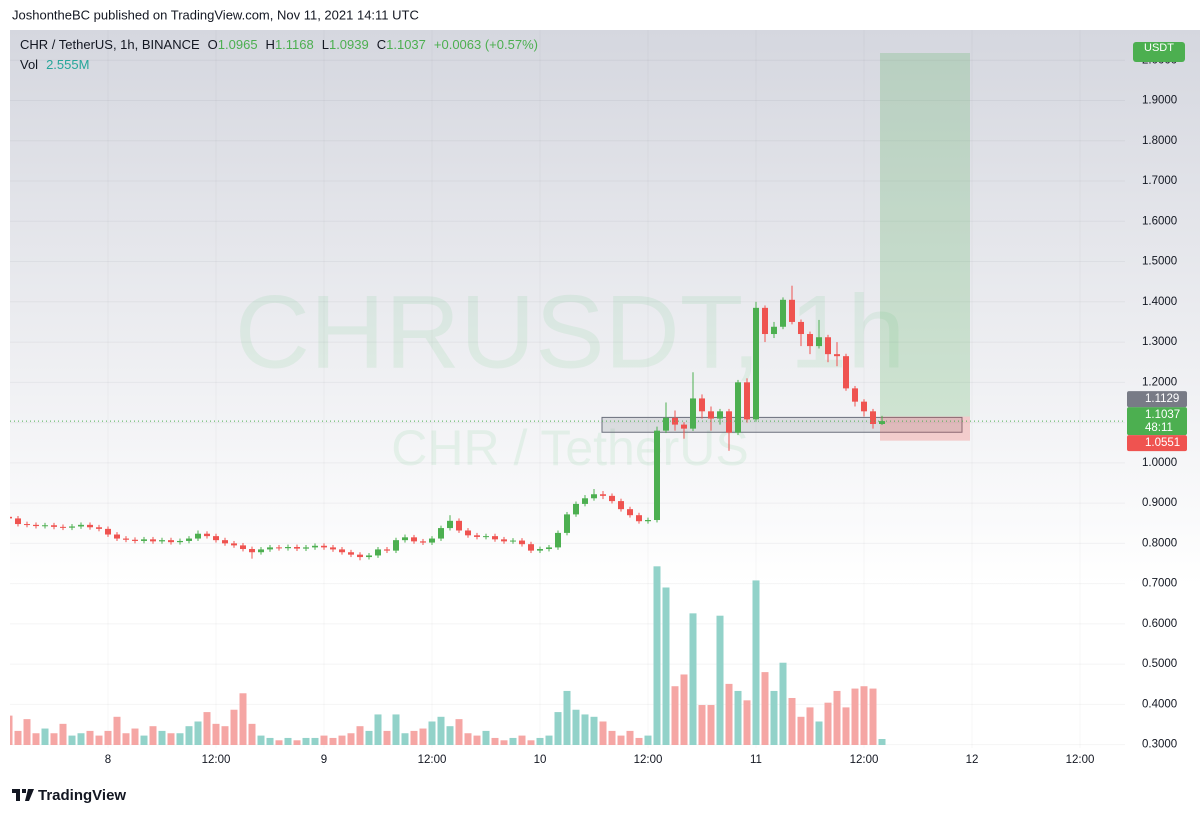 This screenshot has height=814, width=1200. Describe the element at coordinates (406, 44) in the screenshot. I see `close-value: 1.1037` at that location.